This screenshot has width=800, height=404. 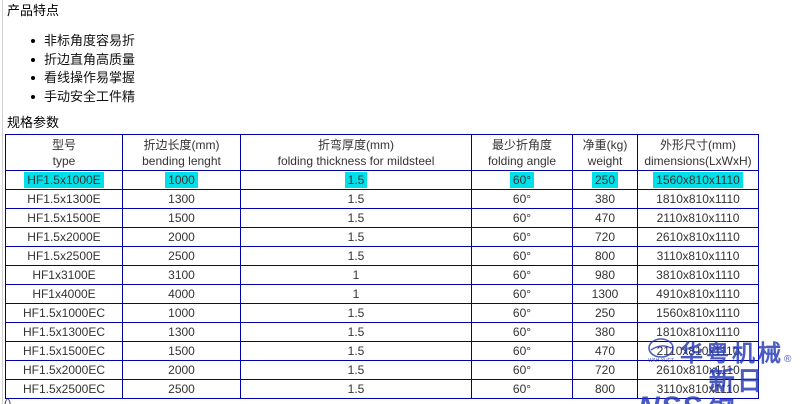 I want to click on feature-text: 看线操作易掌握, so click(x=90, y=77).